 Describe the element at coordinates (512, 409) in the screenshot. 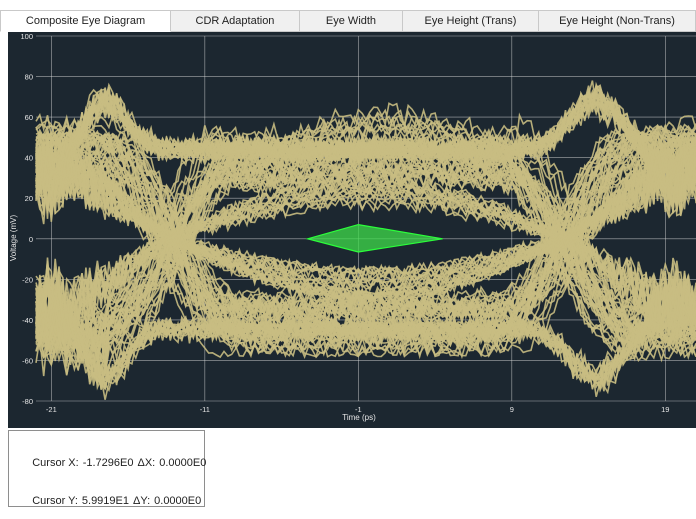

I see `x-tick-label: 9` at that location.